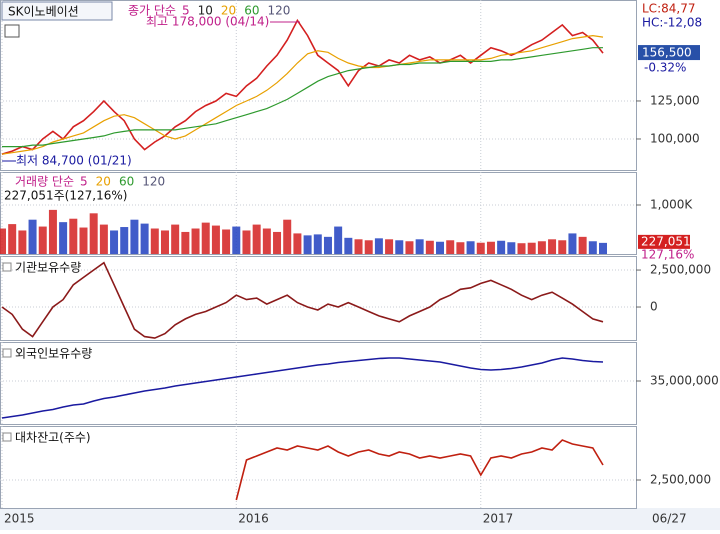 The image size is (720, 534). What do you see at coordinates (205, 11) in the screenshot?
I see `legend-item: 10` at bounding box center [205, 11].